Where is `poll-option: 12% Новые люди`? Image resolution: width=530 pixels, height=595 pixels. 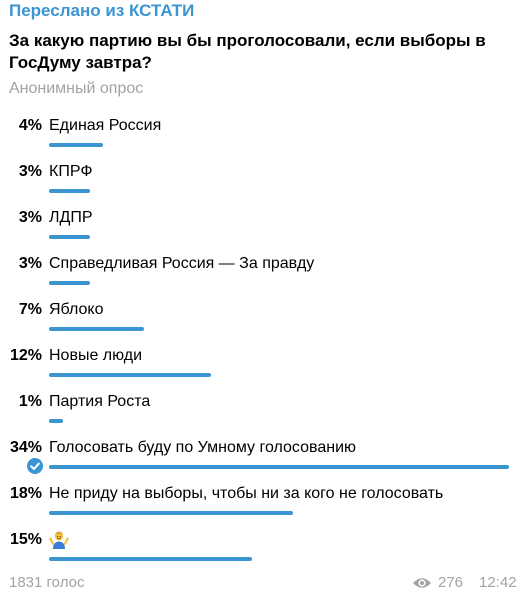
poll-option: 12% Новые люди is located at coordinates (265, 370).